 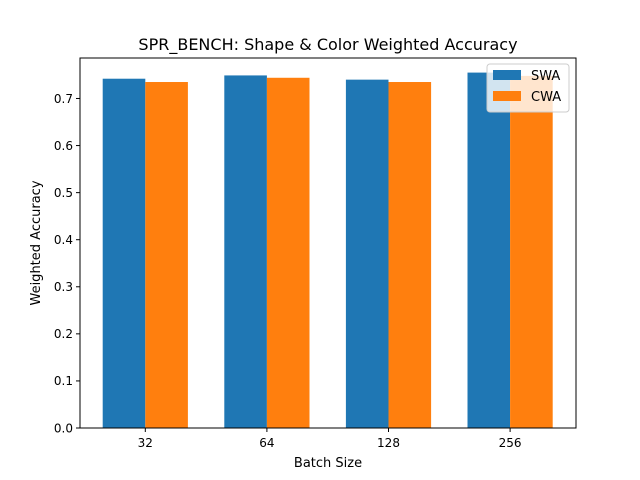 What do you see at coordinates (63, 381) in the screenshot?
I see `y-tick-label: 0.1` at bounding box center [63, 381].